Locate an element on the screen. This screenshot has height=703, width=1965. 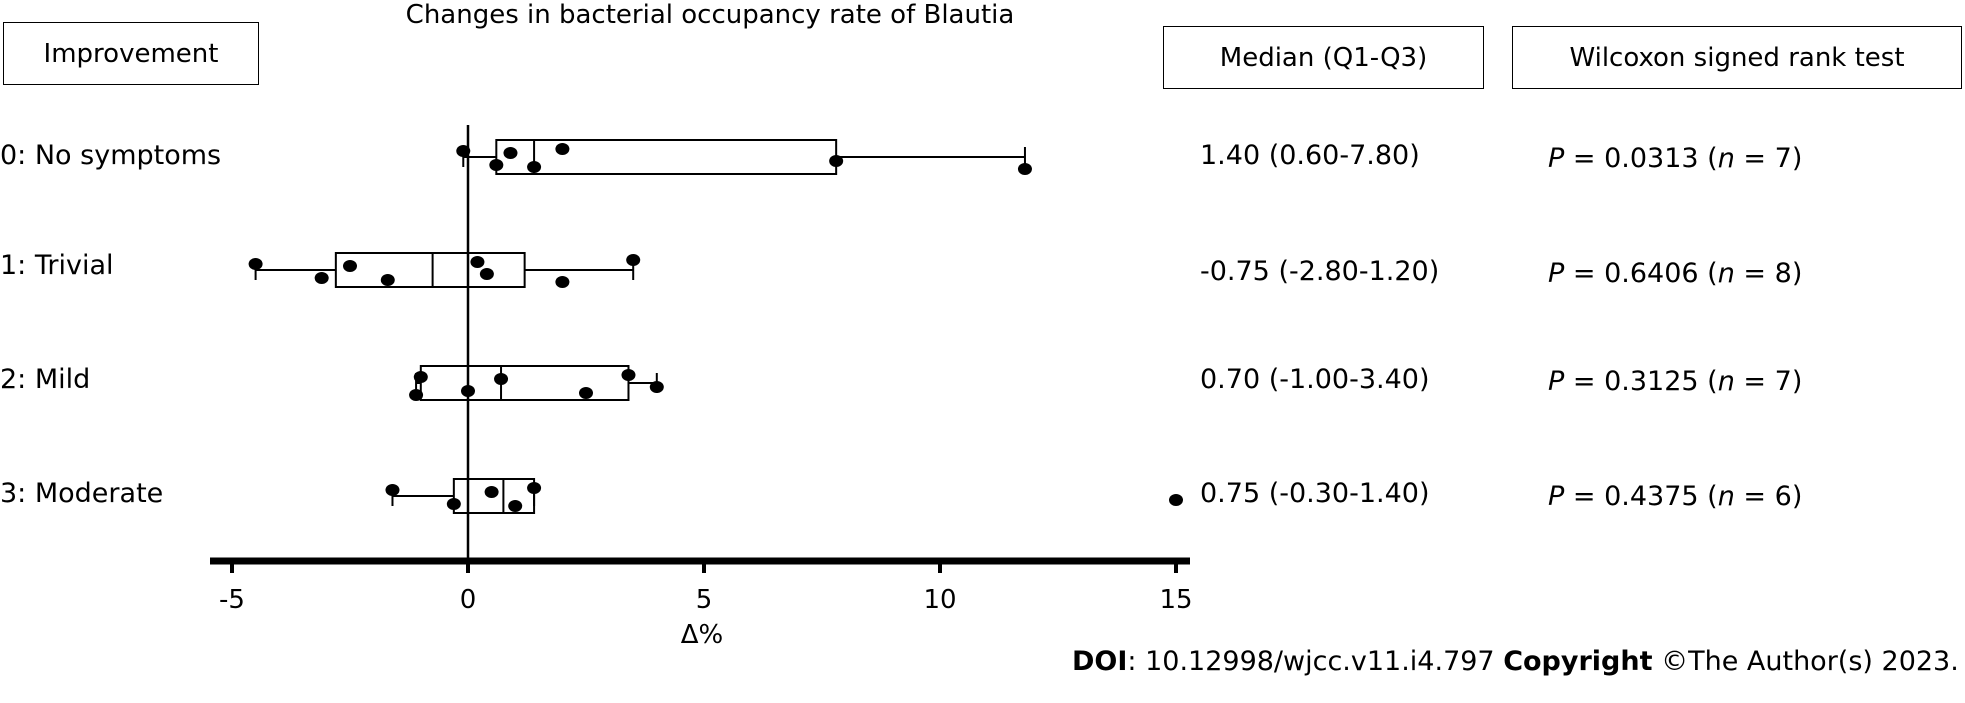
group-label-0: 0: No symptoms is located at coordinates (111, 155).